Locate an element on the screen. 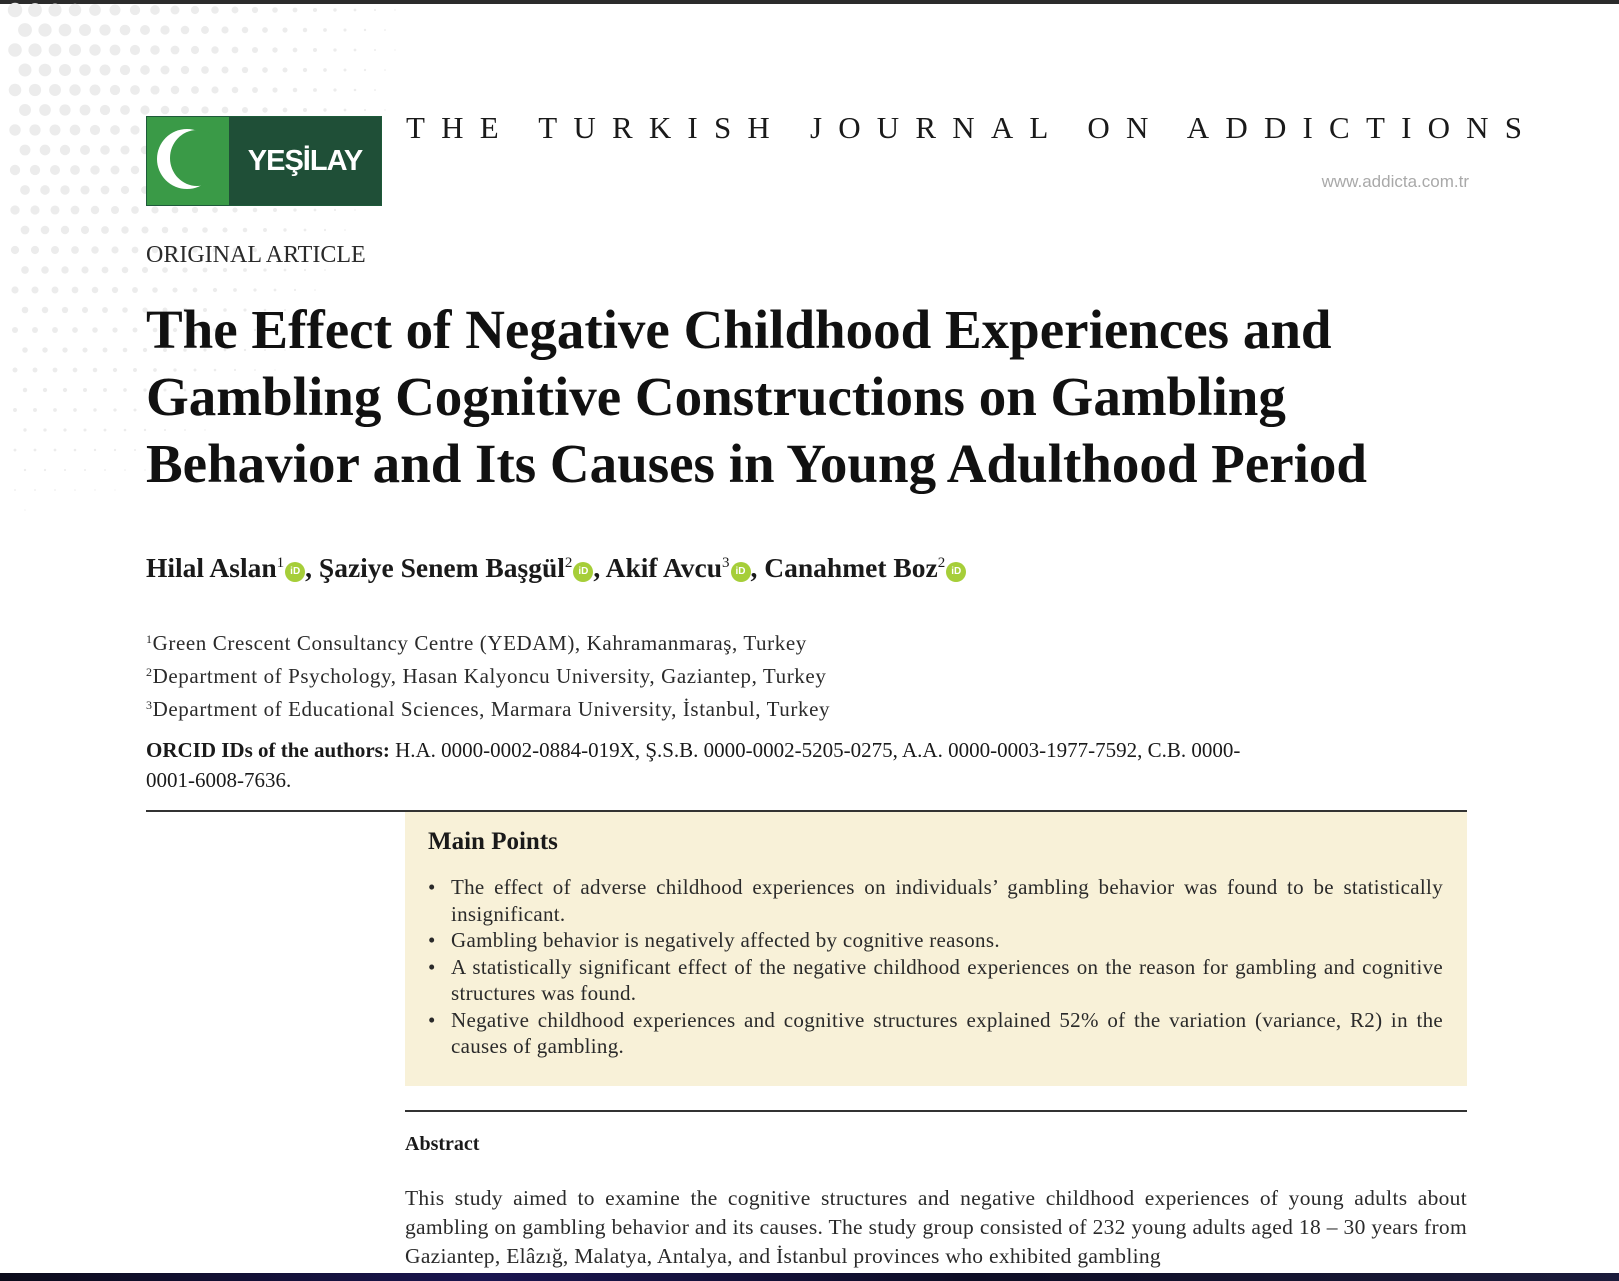  author-name: Hilal Aslan is located at coordinates (211, 567).